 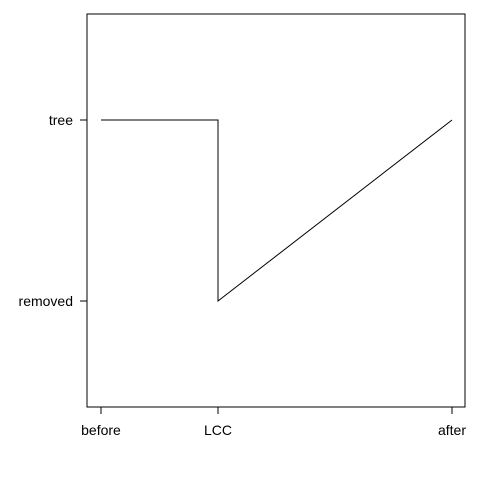 What do you see at coordinates (101, 430) in the screenshot?
I see `x-tick-label-before: before` at bounding box center [101, 430].